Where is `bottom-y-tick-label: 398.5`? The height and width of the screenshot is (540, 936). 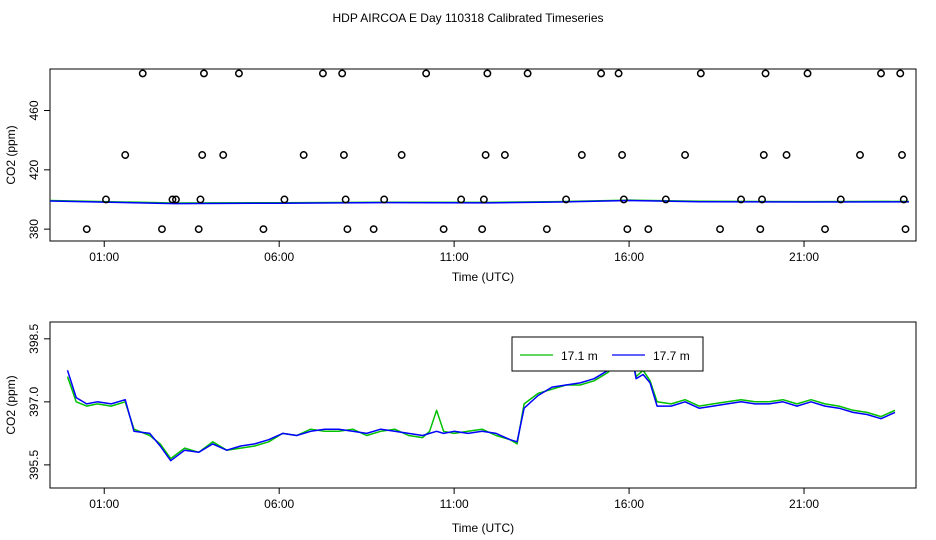
bottom-y-tick-label: 398.5 is located at coordinates (34, 338).